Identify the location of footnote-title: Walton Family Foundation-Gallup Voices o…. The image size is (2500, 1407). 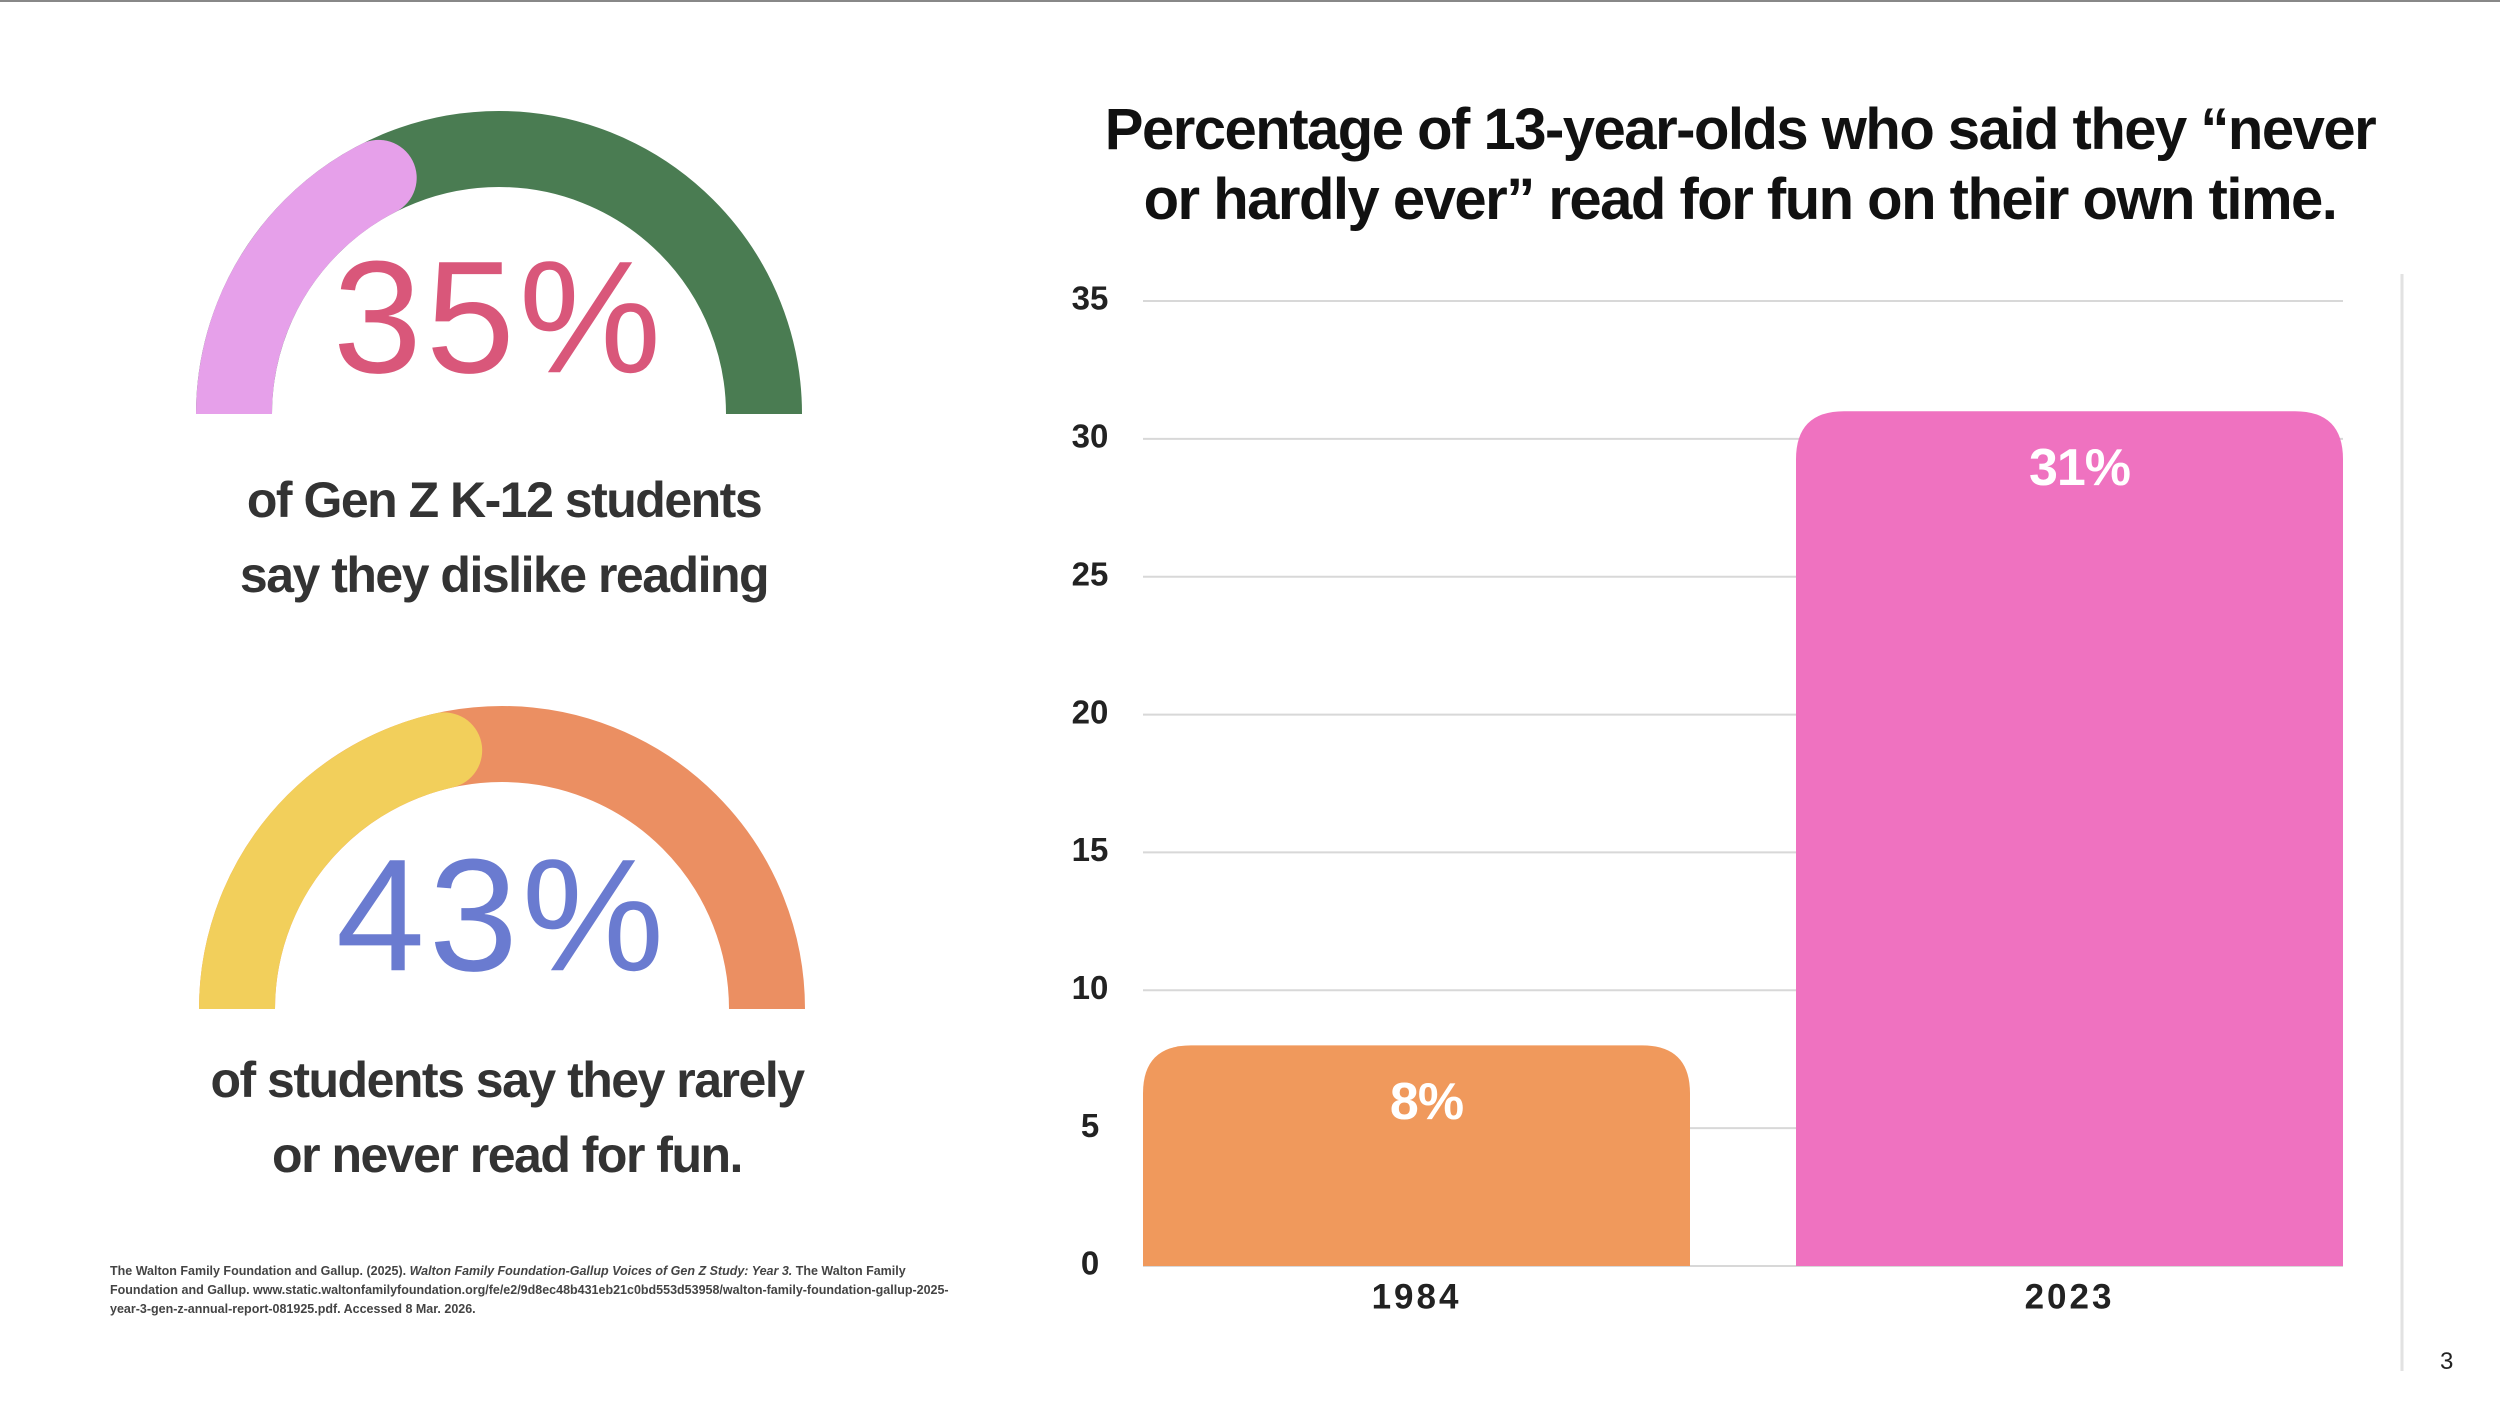
(601, 1271).